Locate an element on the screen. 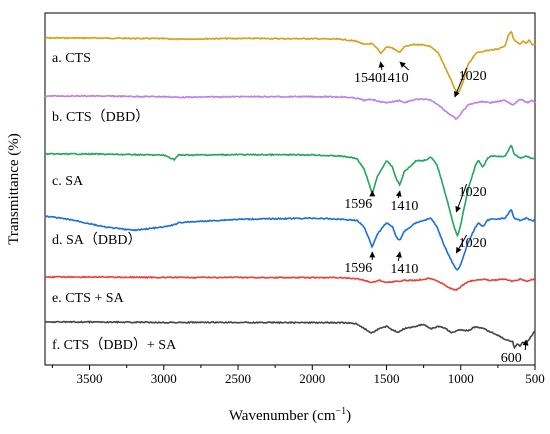 The width and height of the screenshot is (550, 434). series-line-b is located at coordinates (290, 107).